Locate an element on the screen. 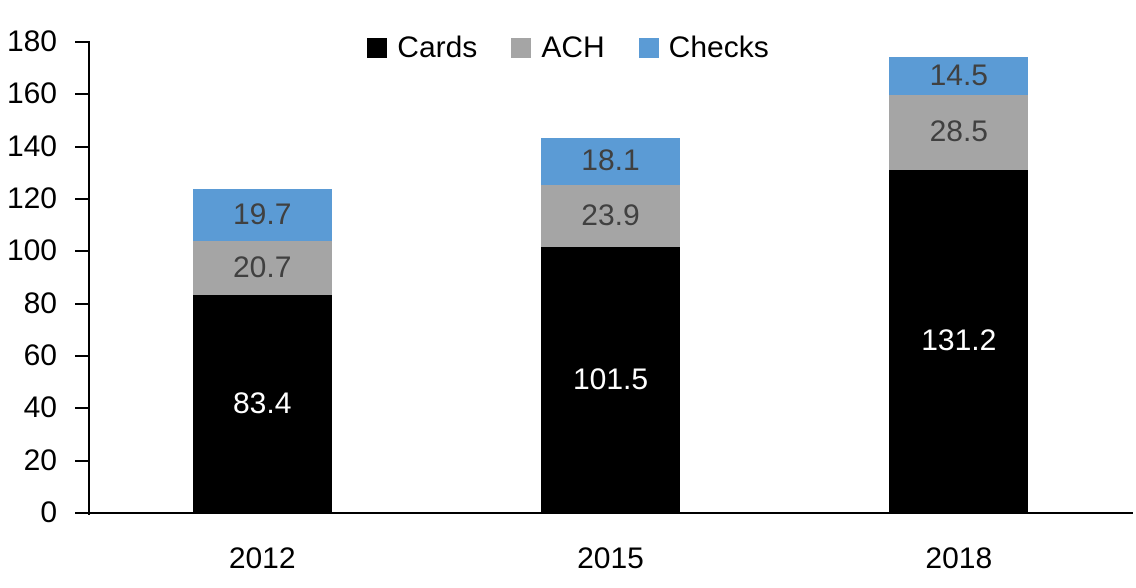 The width and height of the screenshot is (1136, 588). bar-segment-cards-2018: 131.2 is located at coordinates (959, 341).